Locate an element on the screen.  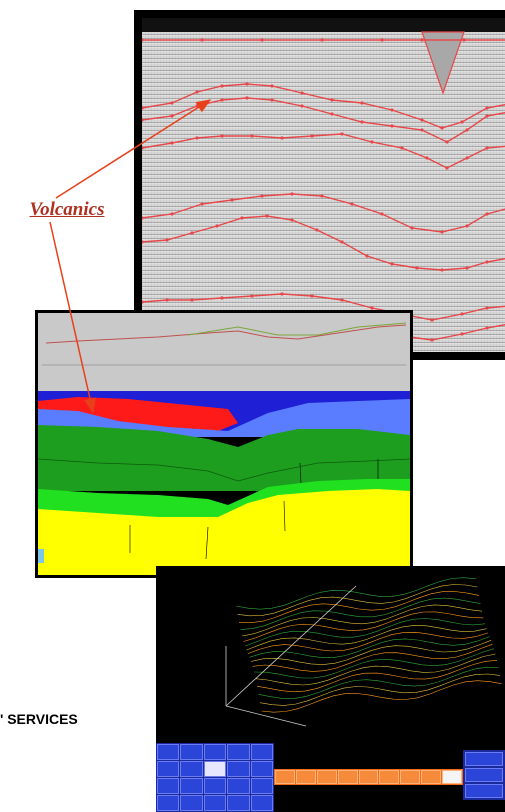
scale-marker is located at coordinates (41, 556).